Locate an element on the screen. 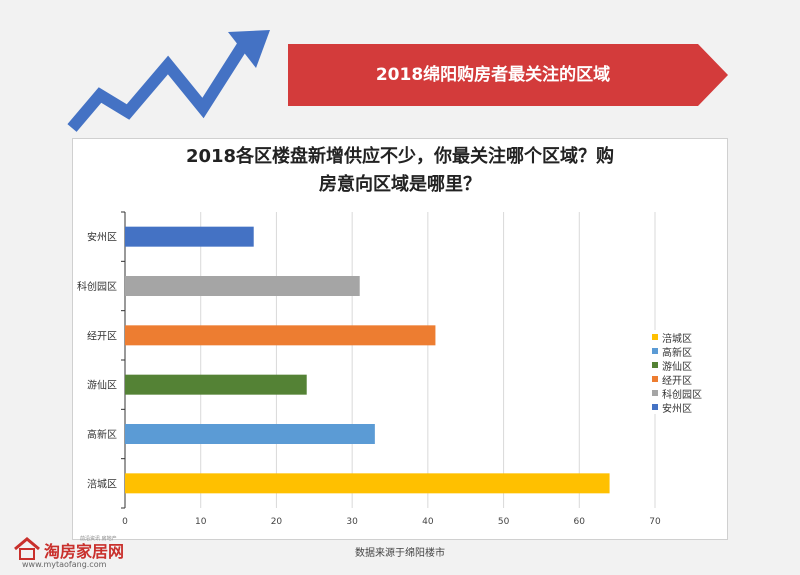 The height and width of the screenshot is (575, 800). y-tick-label: 游仙区 is located at coordinates (102, 385).